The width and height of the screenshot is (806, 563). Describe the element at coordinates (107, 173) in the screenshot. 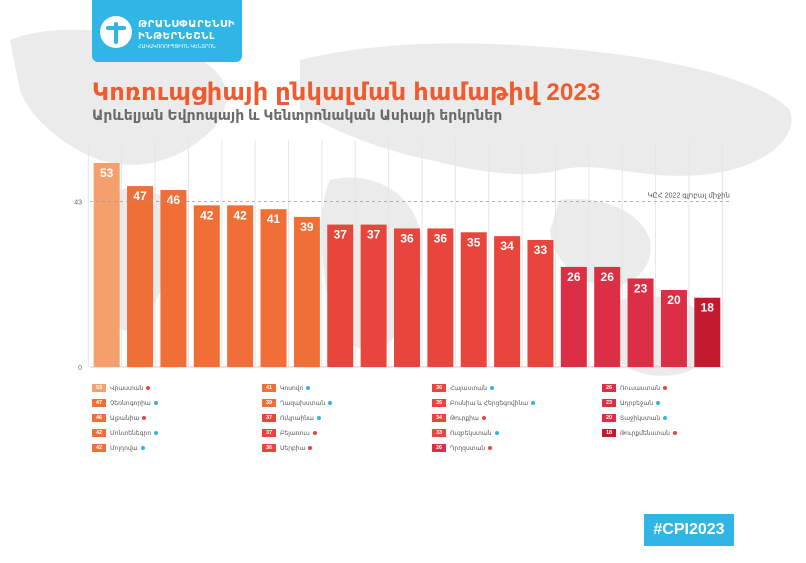

I see `bar-value-label: 53` at that location.